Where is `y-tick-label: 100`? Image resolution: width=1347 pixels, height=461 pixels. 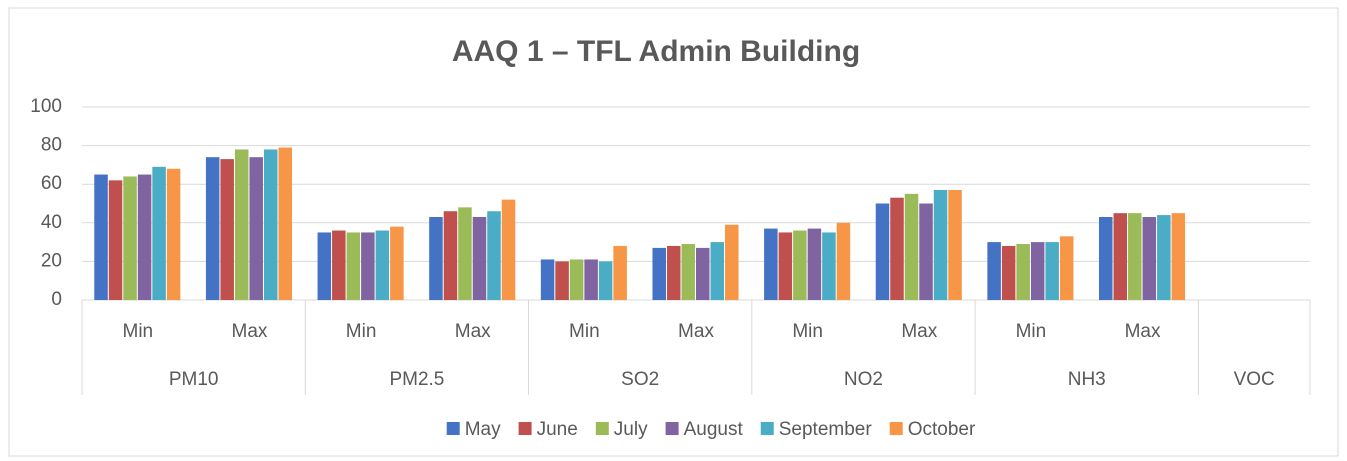 y-tick-label: 100 is located at coordinates (46, 106).